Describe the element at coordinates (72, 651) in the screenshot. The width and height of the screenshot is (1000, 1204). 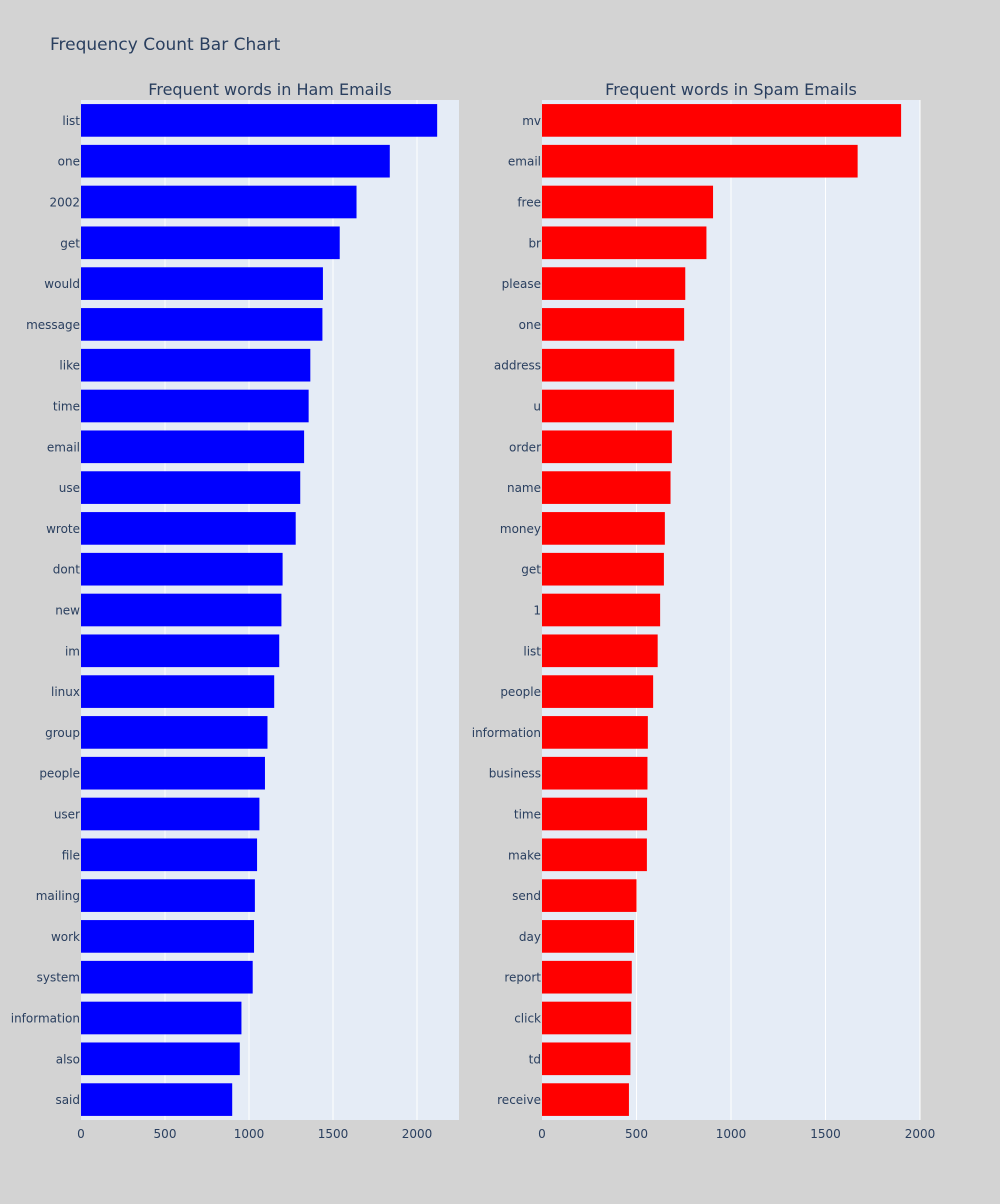
I see `y-tick-label: im` at that location.